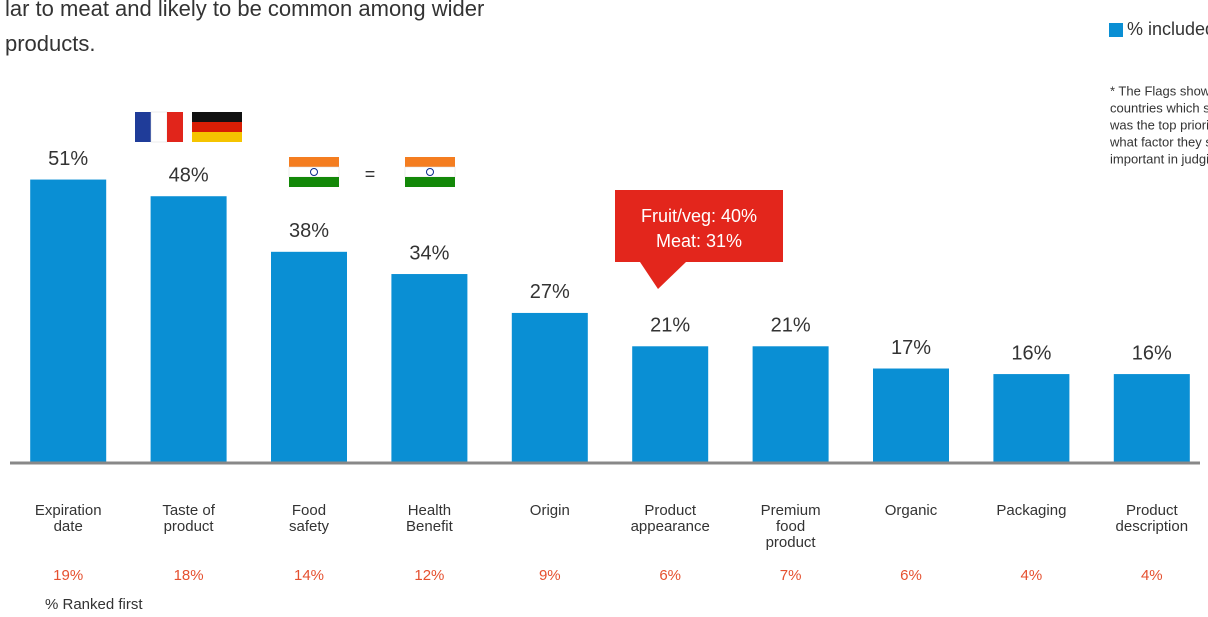  I want to click on legend-label: % included in top 3 priorities, so click(1167, 29).